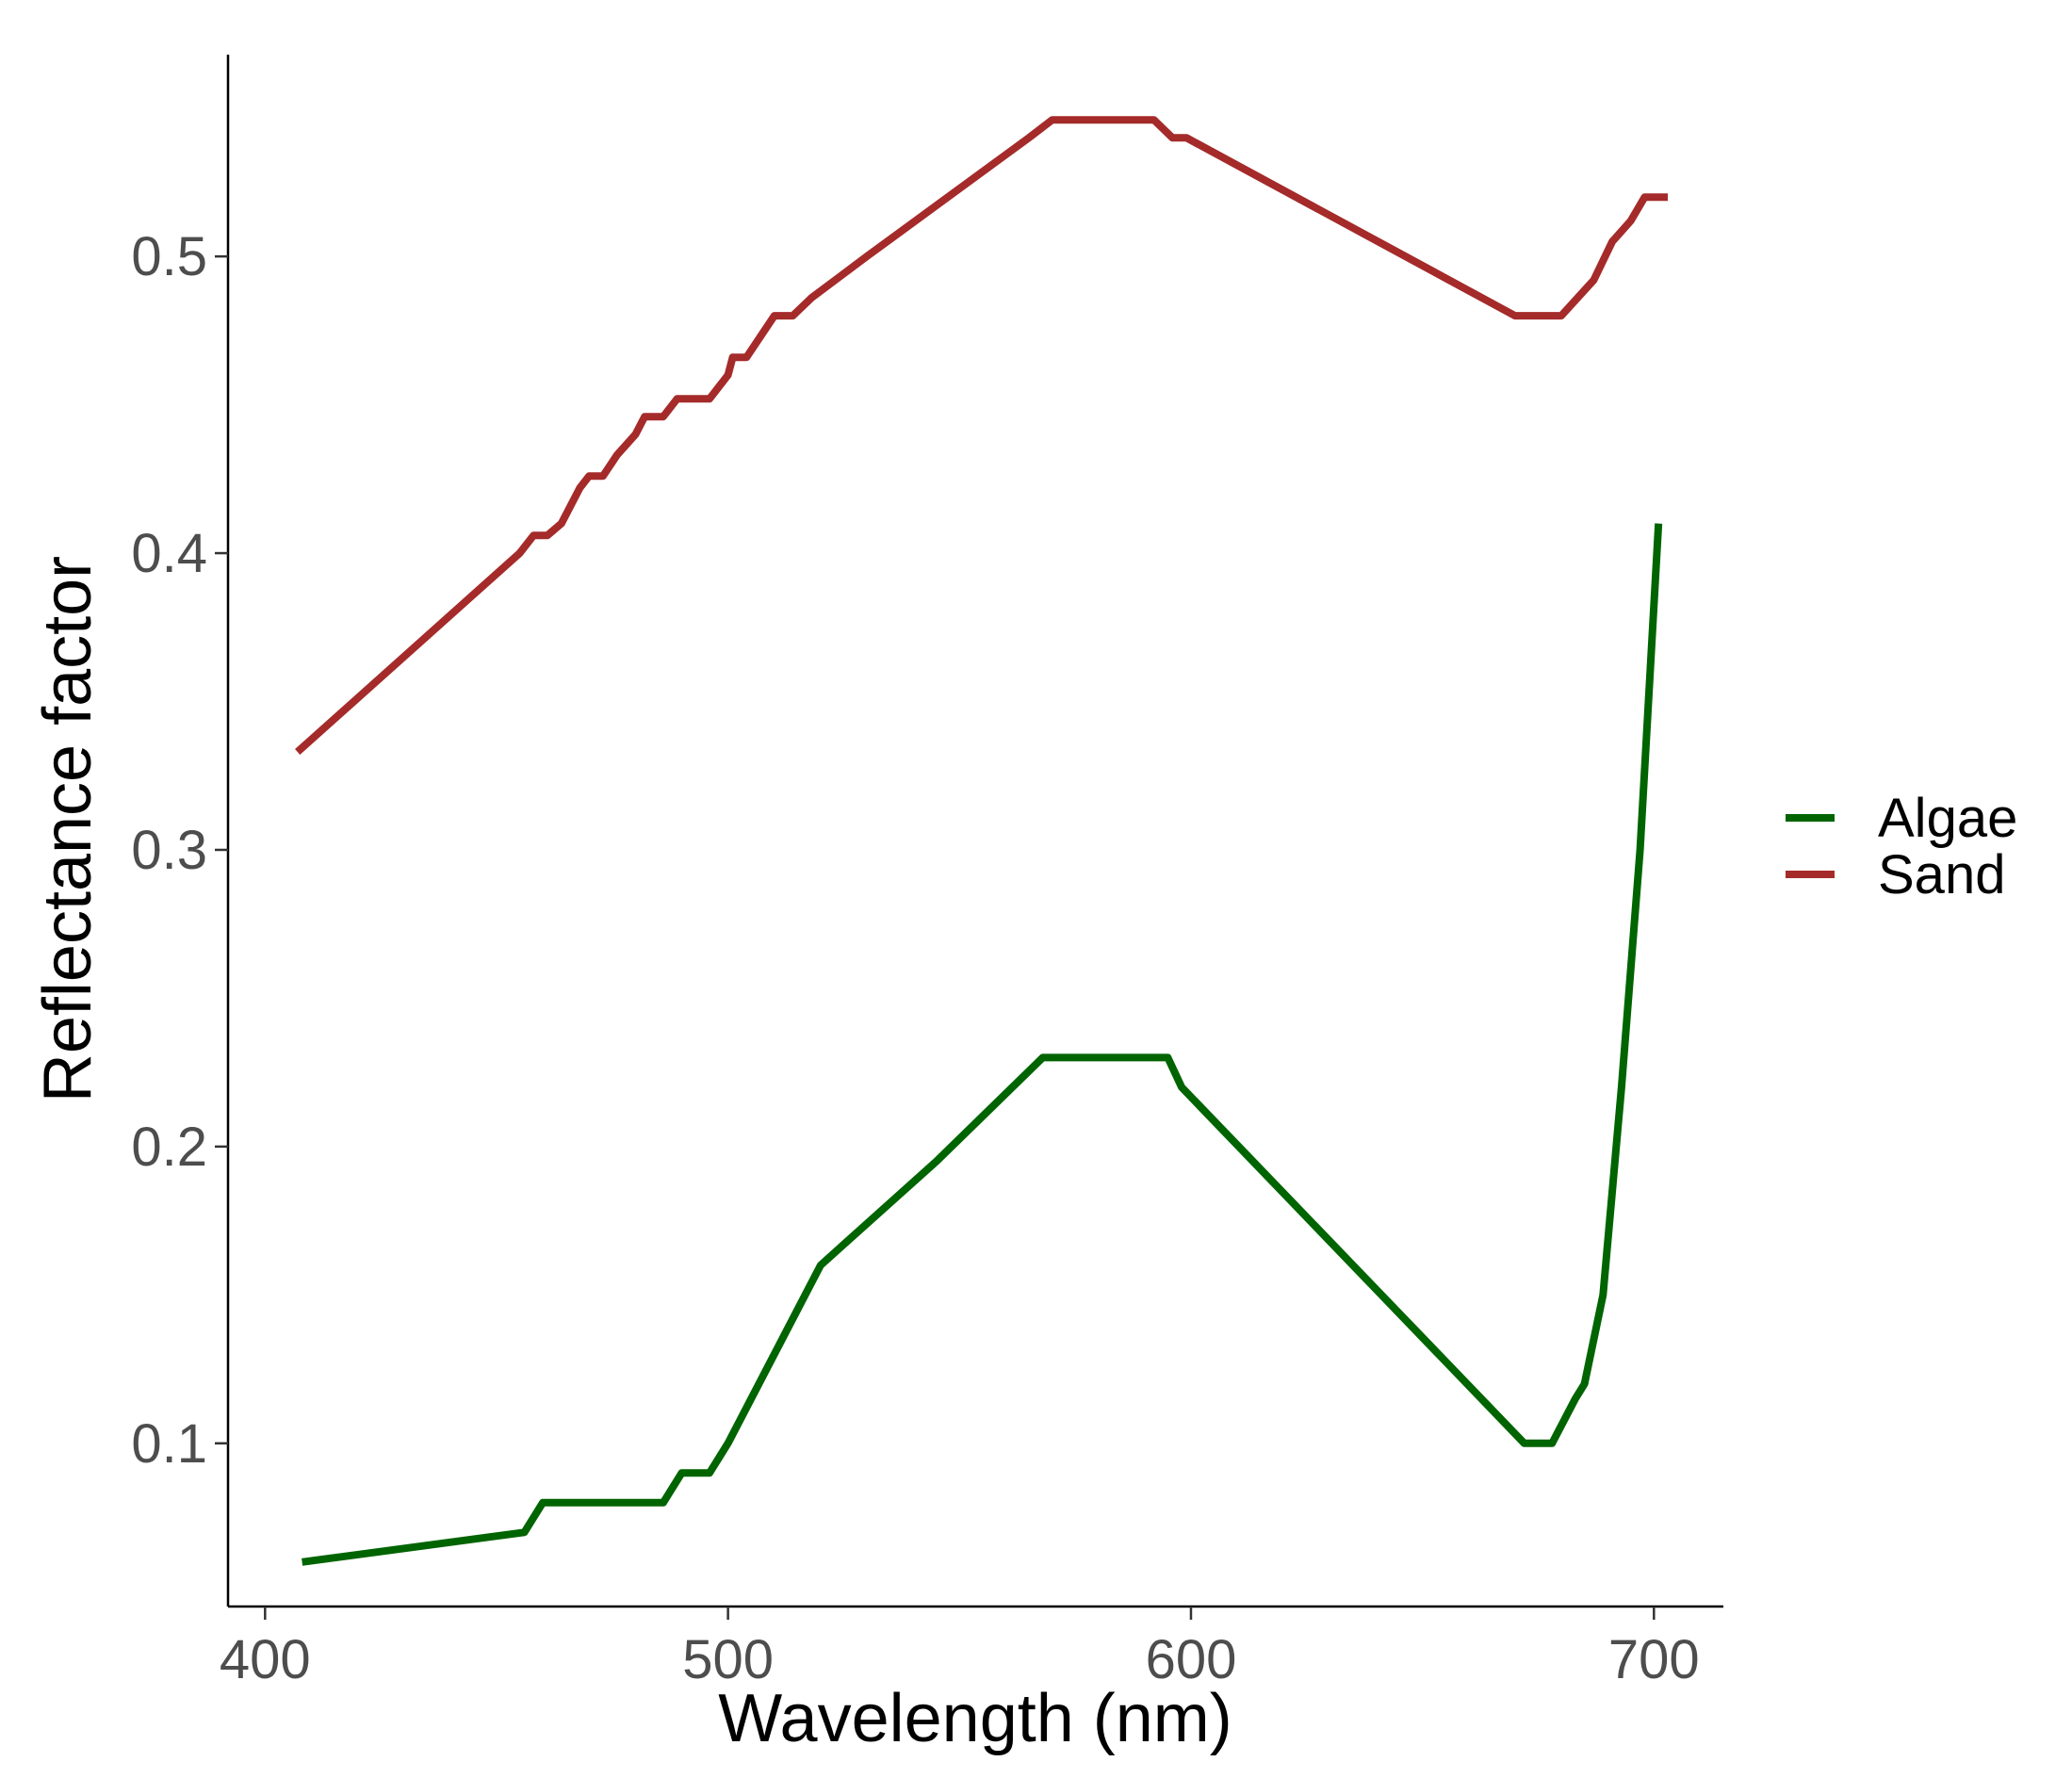 This screenshot has height=1778, width=2072. What do you see at coordinates (169, 850) in the screenshot?
I see `y-tick-label: 0.3` at bounding box center [169, 850].